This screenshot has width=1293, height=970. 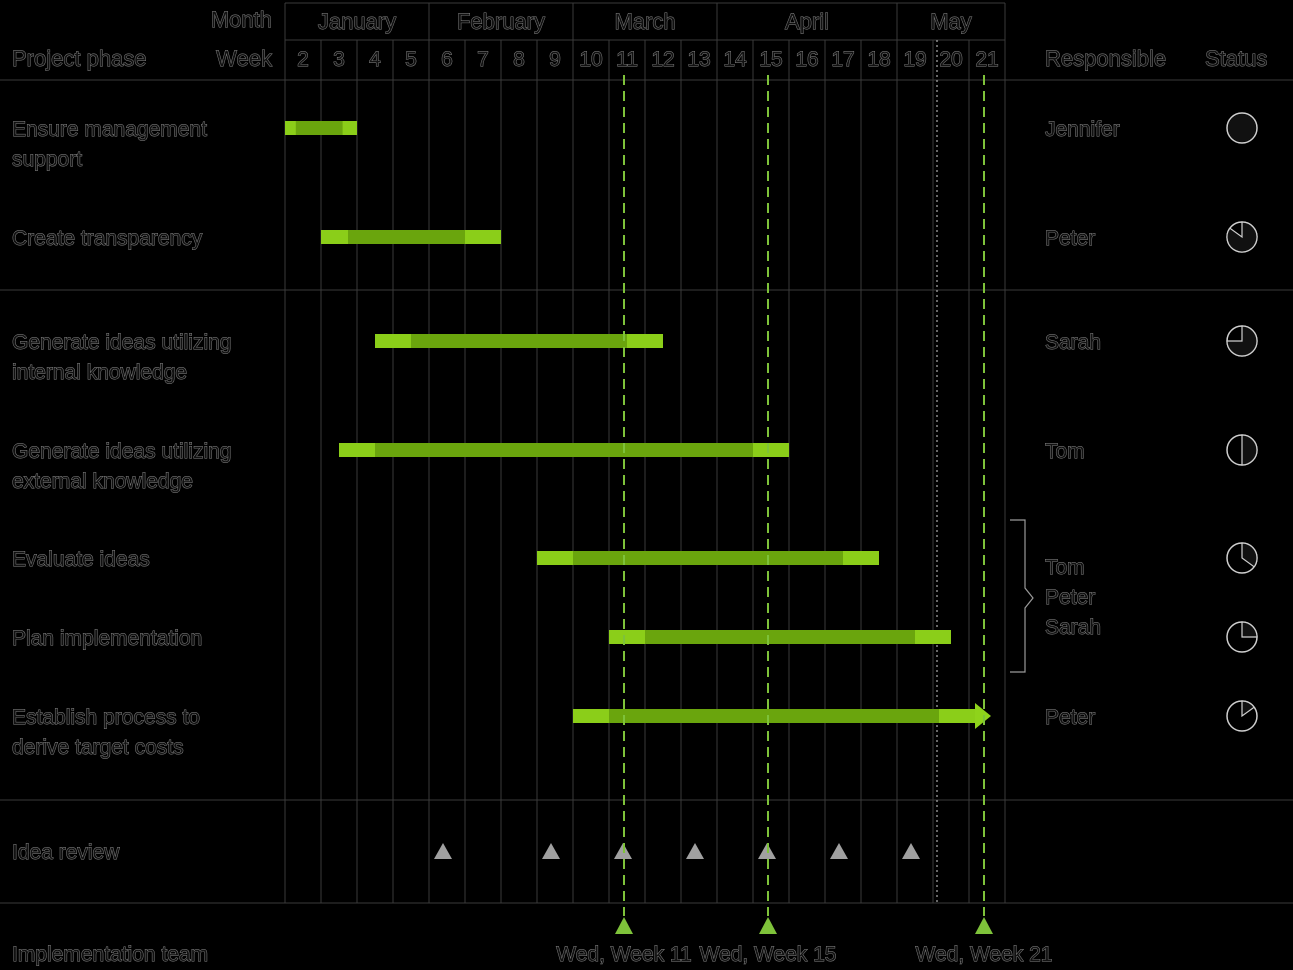 What do you see at coordinates (735, 59) in the screenshot?
I see `week-number-14: 14` at bounding box center [735, 59].